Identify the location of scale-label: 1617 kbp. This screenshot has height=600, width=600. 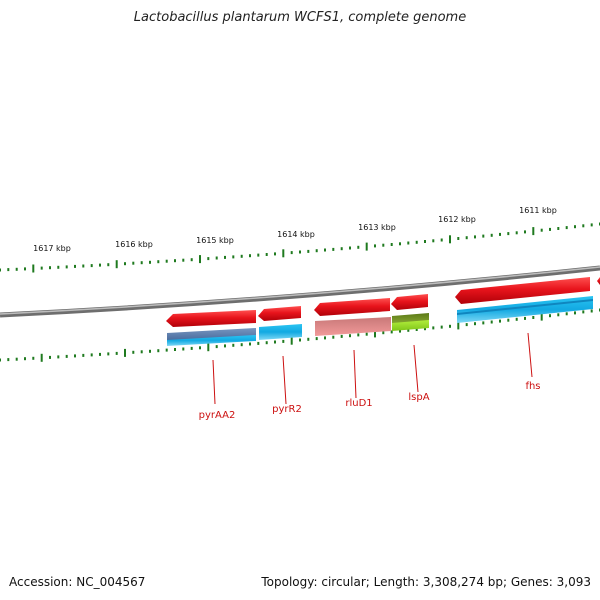
(52, 248).